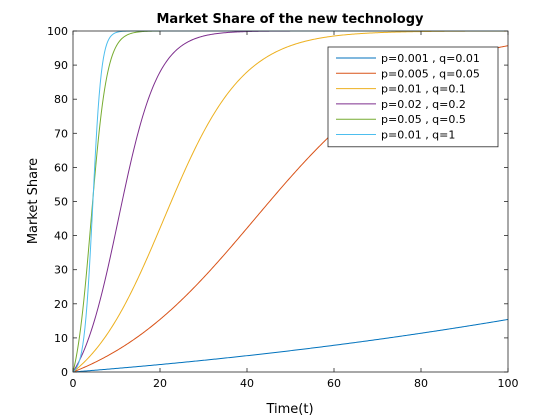 This screenshot has height=420, width=560. Describe the element at coordinates (61, 133) in the screenshot. I see `y-tick-label: 70` at that location.